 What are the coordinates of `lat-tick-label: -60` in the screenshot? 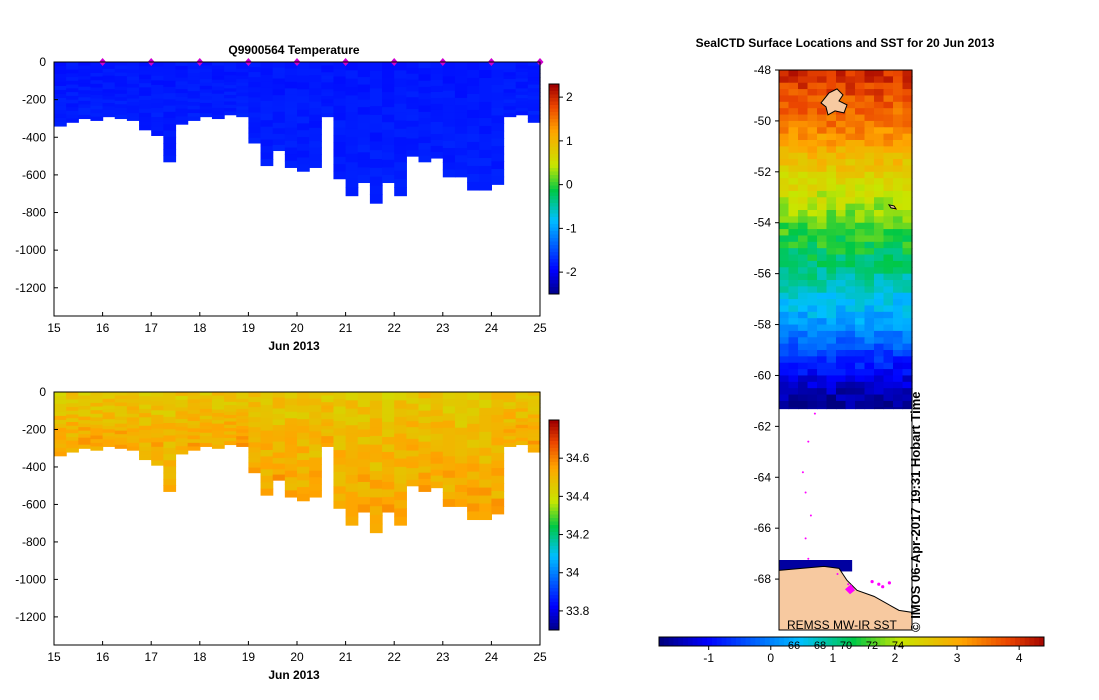 It's located at (763, 375).